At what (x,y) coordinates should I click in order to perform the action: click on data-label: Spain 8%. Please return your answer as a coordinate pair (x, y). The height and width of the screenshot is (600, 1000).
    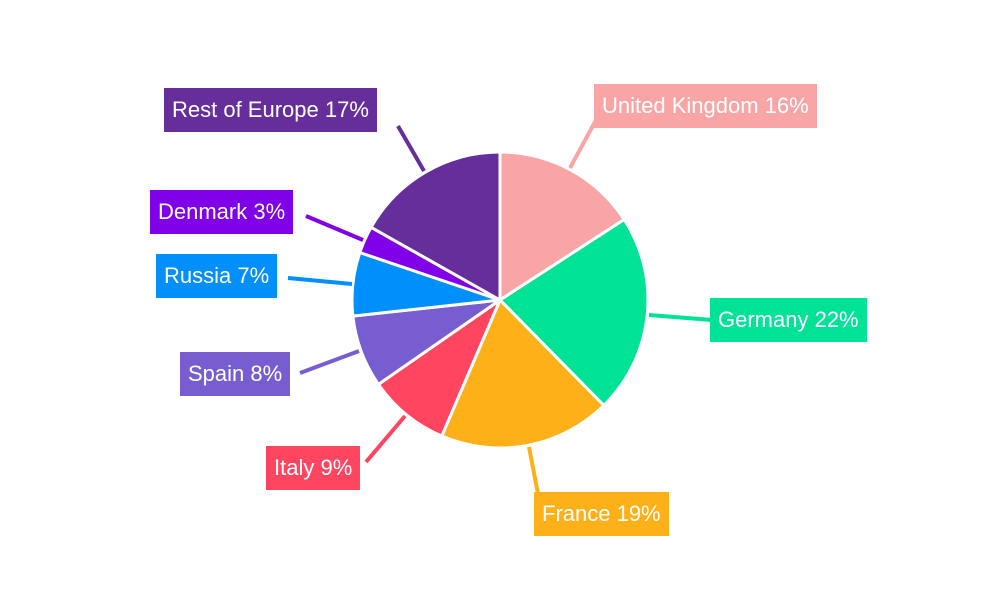
    Looking at the image, I should click on (235, 374).